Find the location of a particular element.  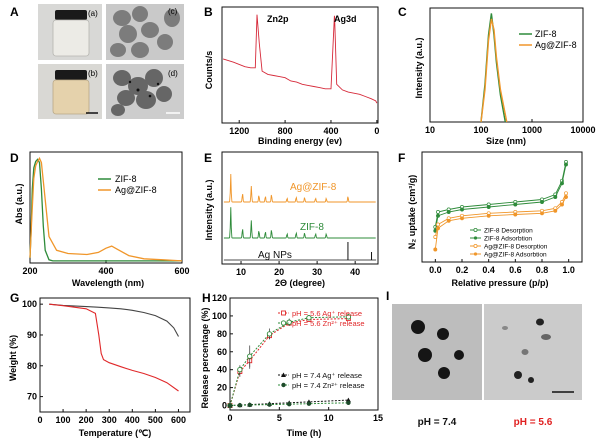

f-legend-2: ZIF-8 Adsorbtion is located at coordinates (508, 239).